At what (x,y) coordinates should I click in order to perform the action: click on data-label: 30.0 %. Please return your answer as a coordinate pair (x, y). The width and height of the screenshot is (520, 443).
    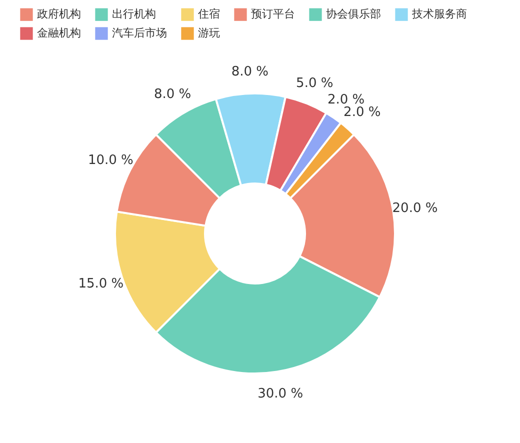
    Looking at the image, I should click on (281, 394).